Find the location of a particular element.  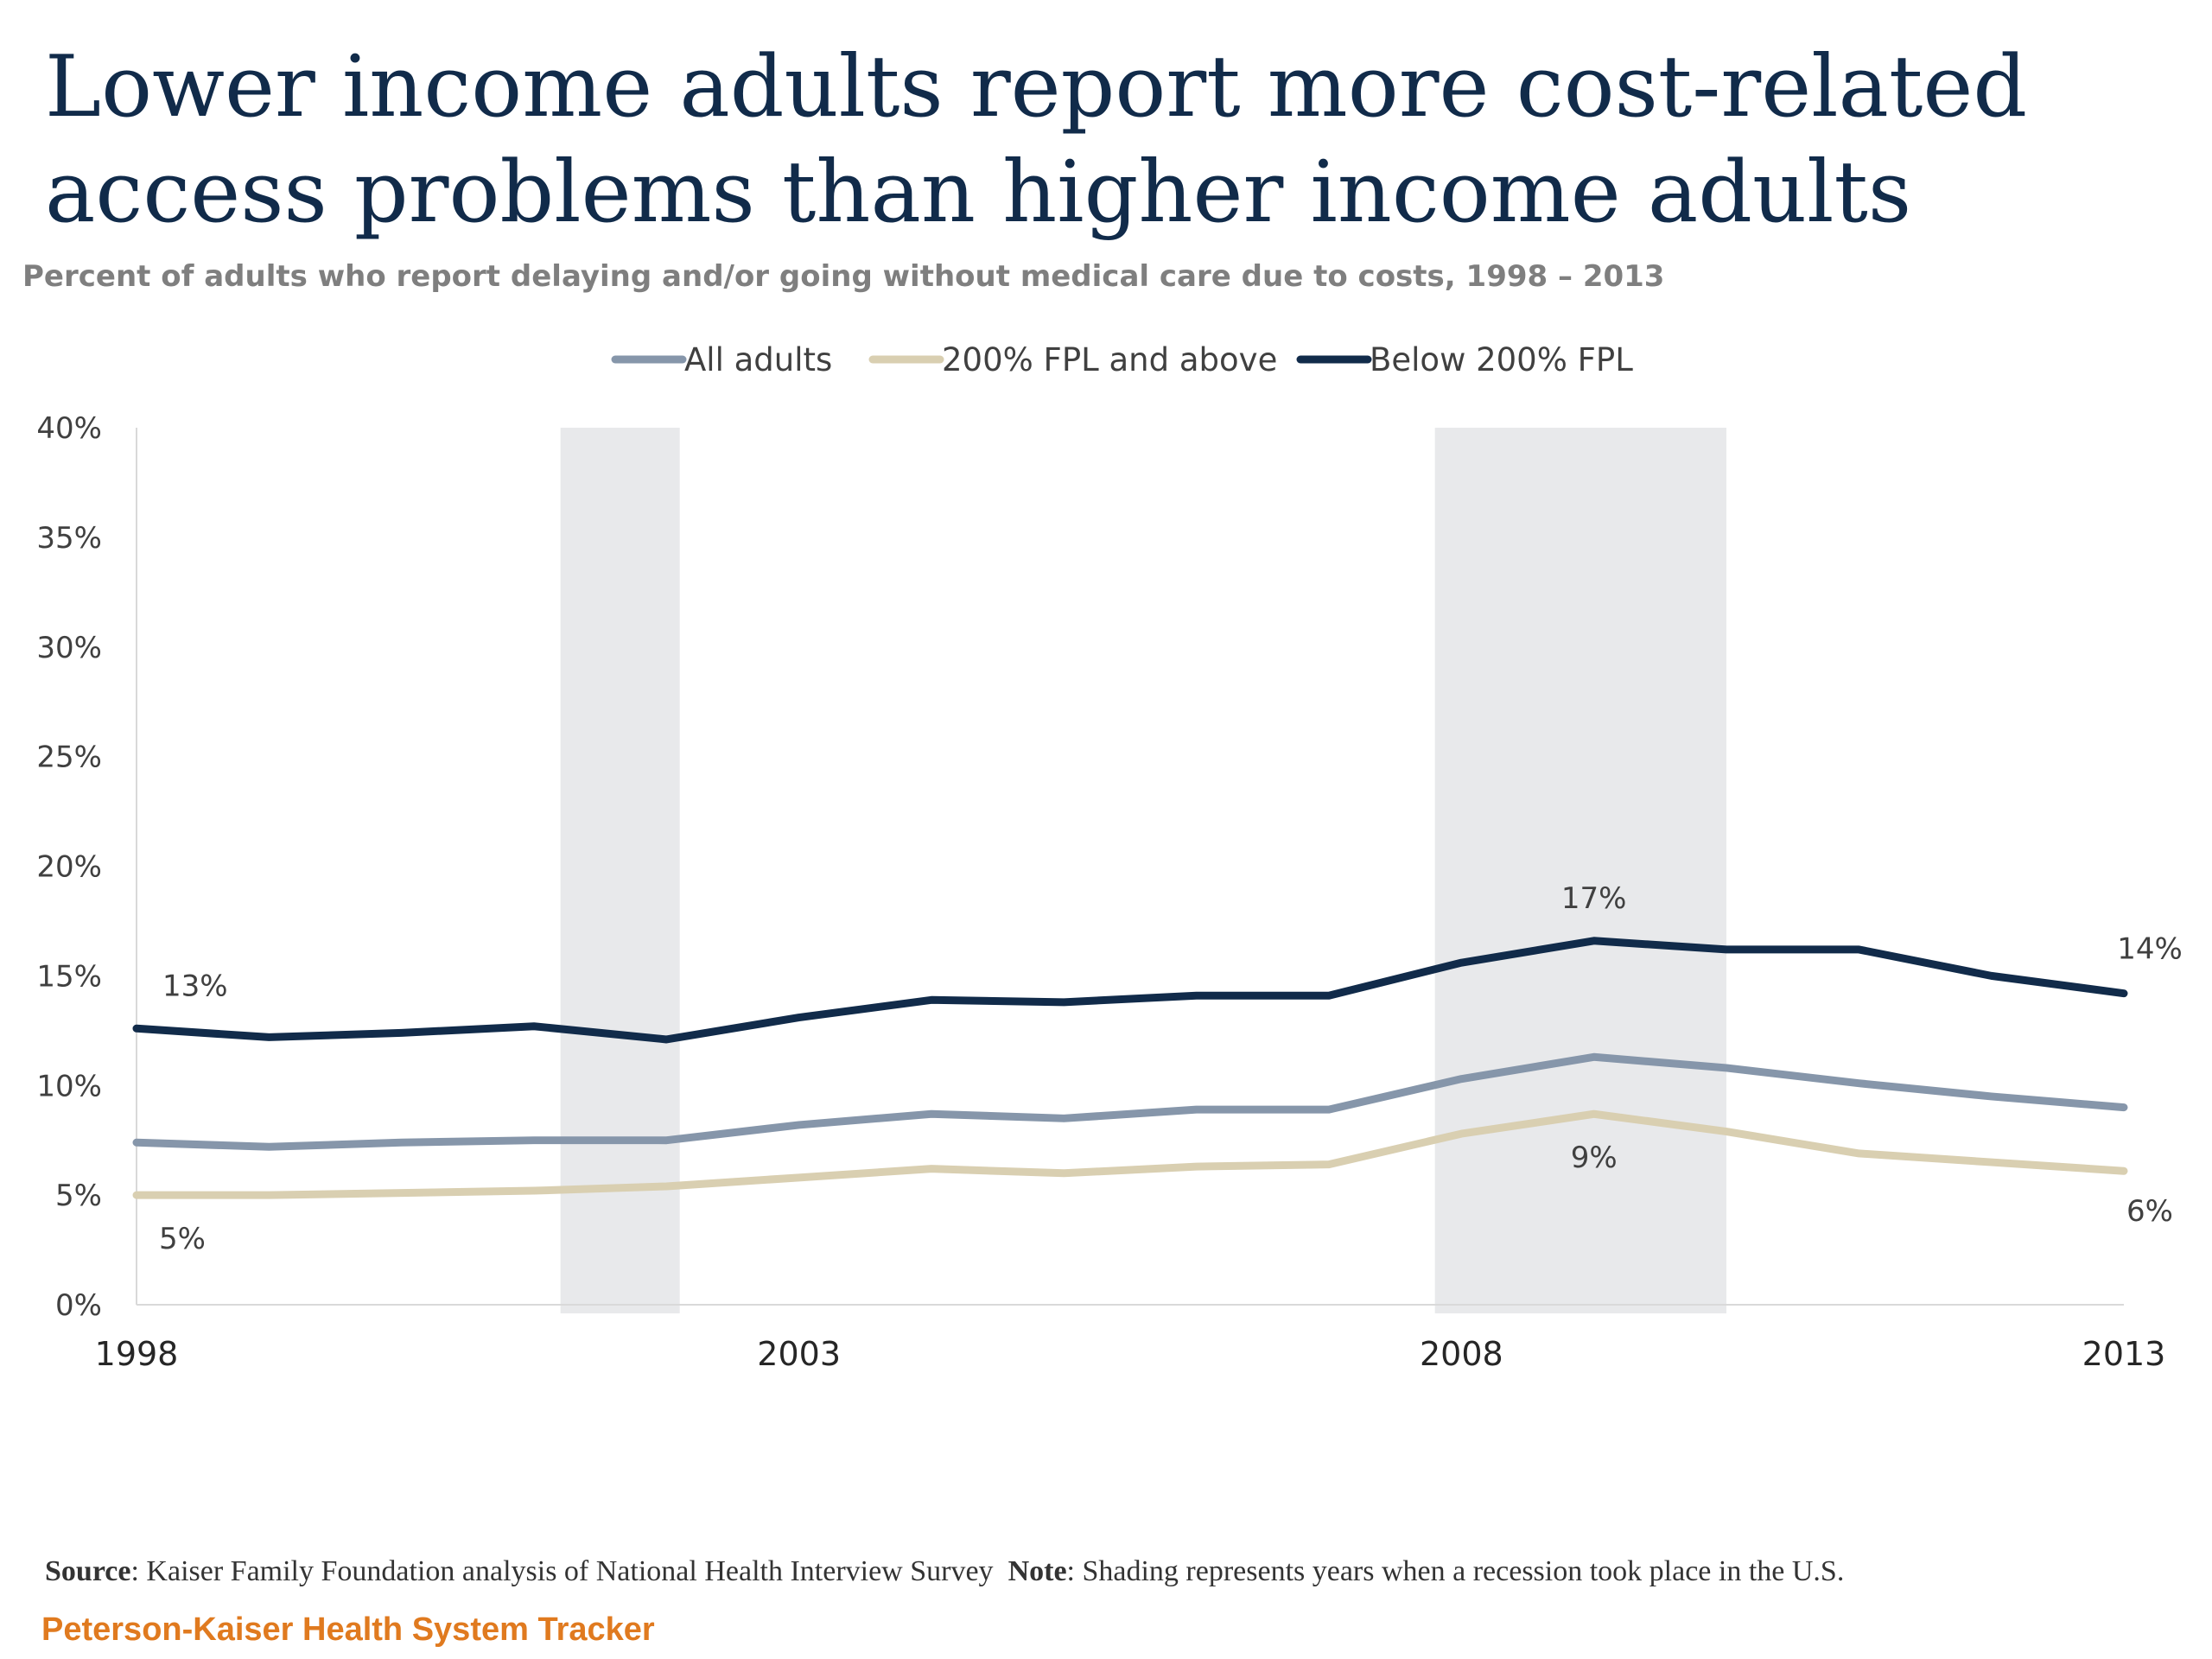

y-tick-label: 10% is located at coordinates (69, 1086).